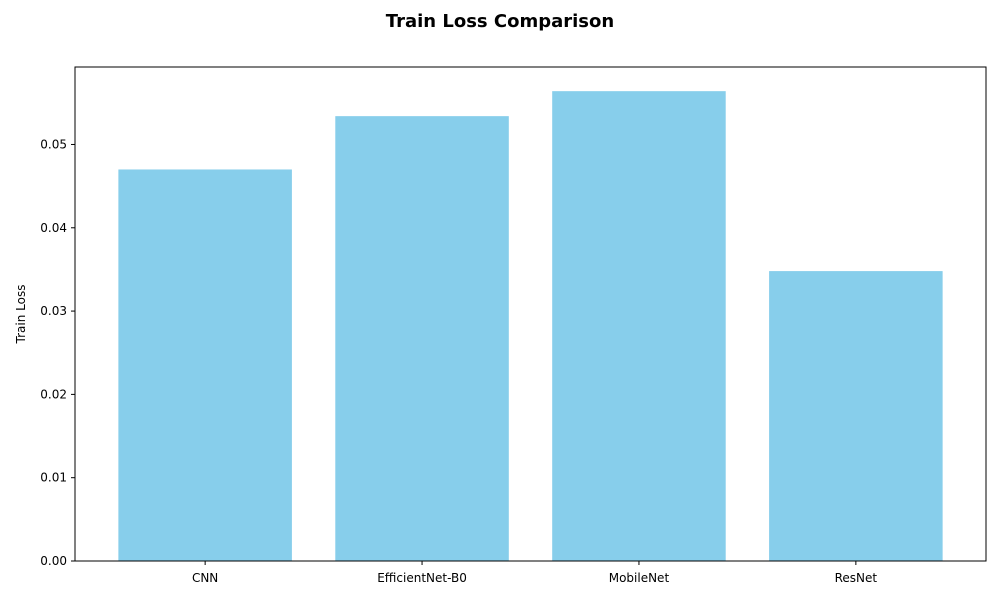 The image size is (1000, 604). I want to click on x-axis-ticks: CNN EfficientNet-B0 MobileNet ResNet, so click(534, 573).